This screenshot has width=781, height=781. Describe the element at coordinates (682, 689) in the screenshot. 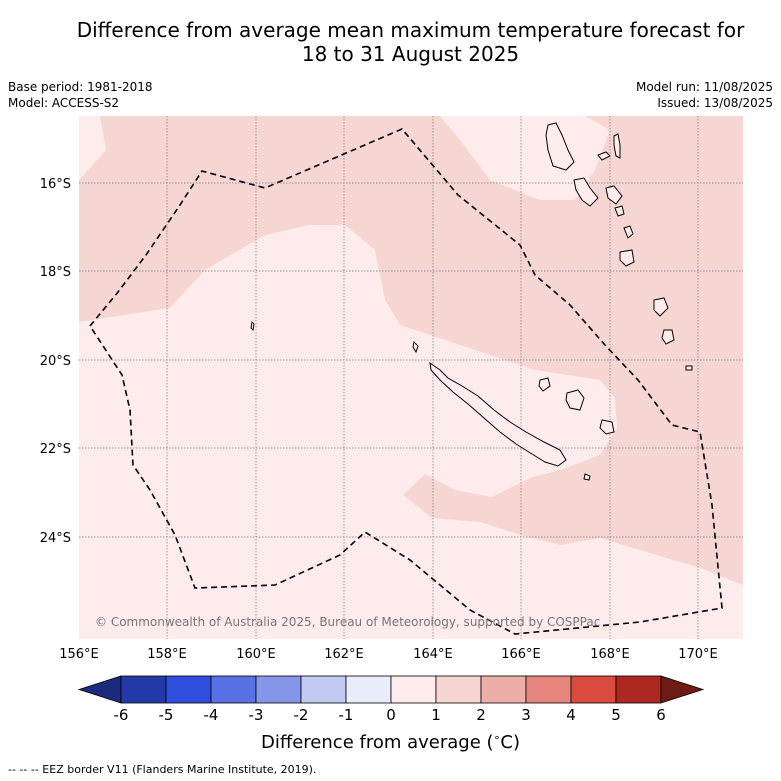

I see `colorbar-extend-high` at that location.